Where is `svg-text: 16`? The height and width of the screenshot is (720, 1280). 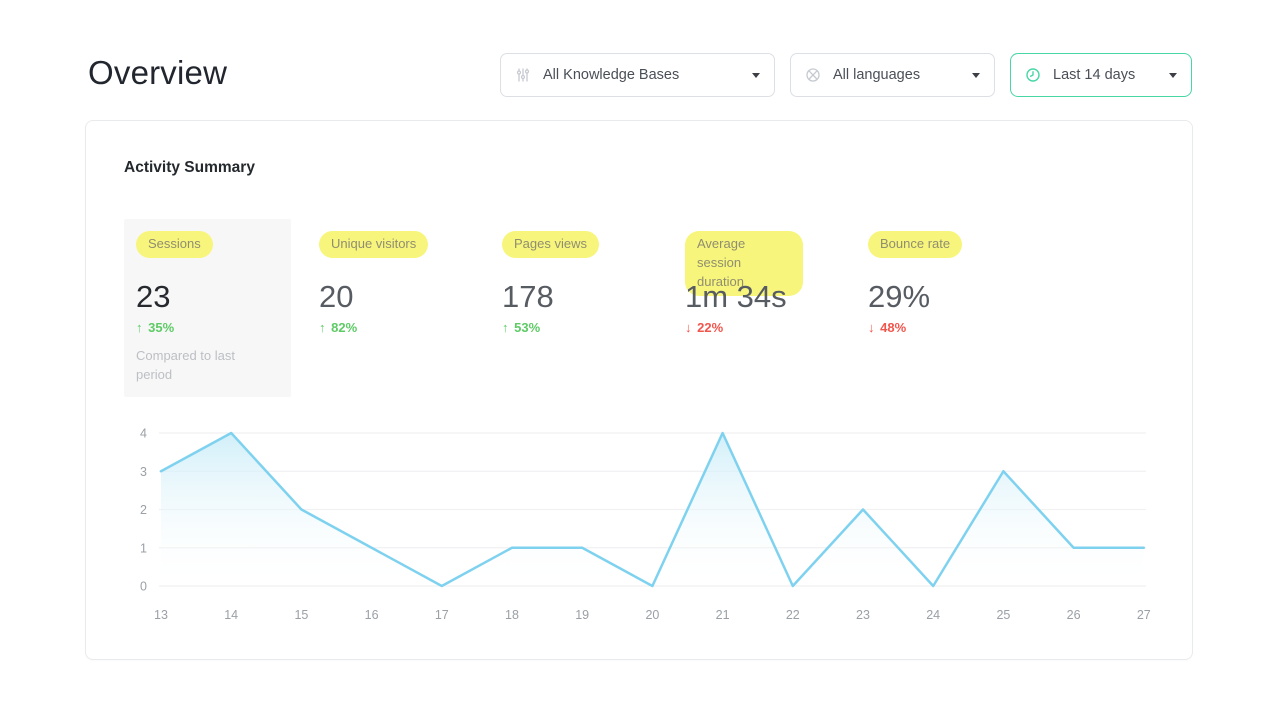 svg-text: 16 is located at coordinates (372, 615).